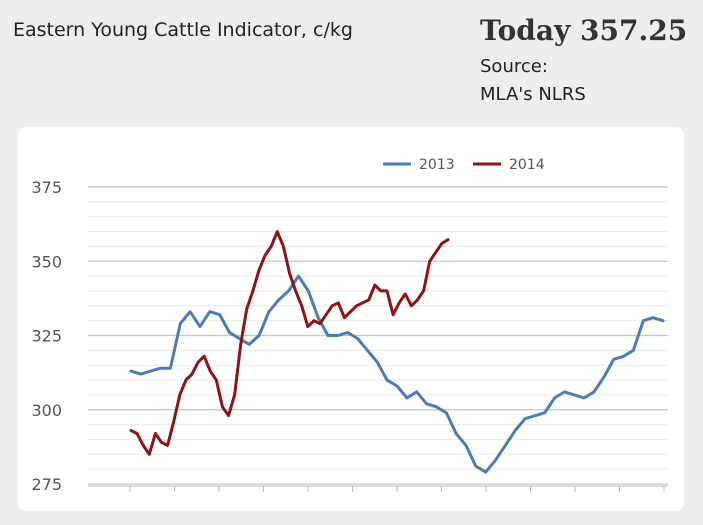  What do you see at coordinates (46, 187) in the screenshot?
I see `y-tick-label: 375` at bounding box center [46, 187].